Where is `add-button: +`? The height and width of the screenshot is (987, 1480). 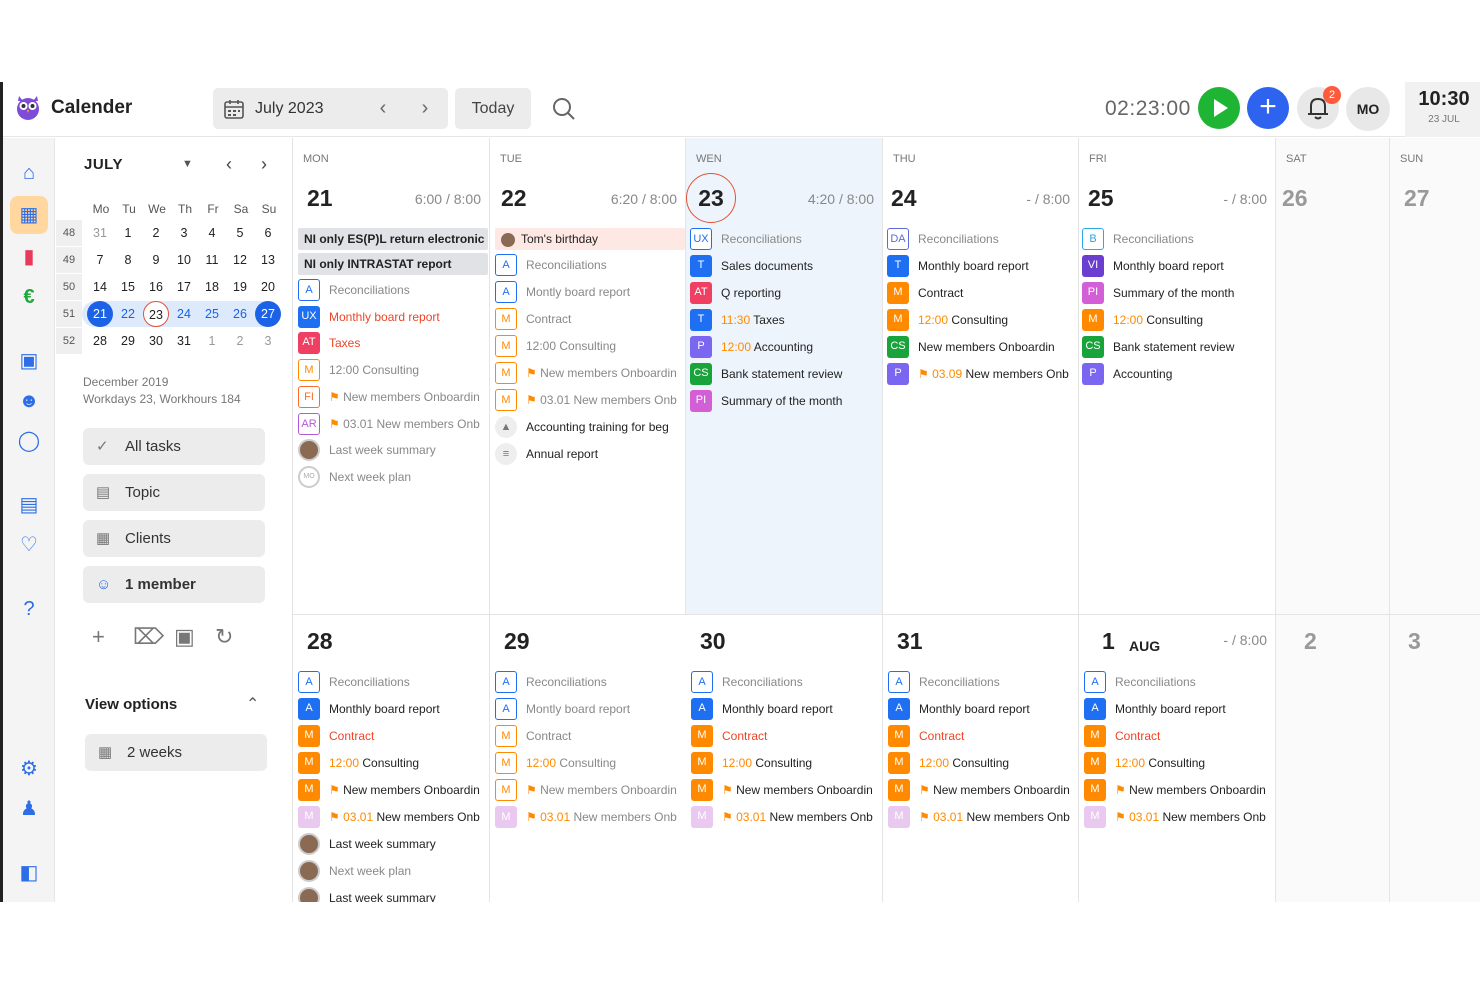 add-button: + is located at coordinates (1268, 108).